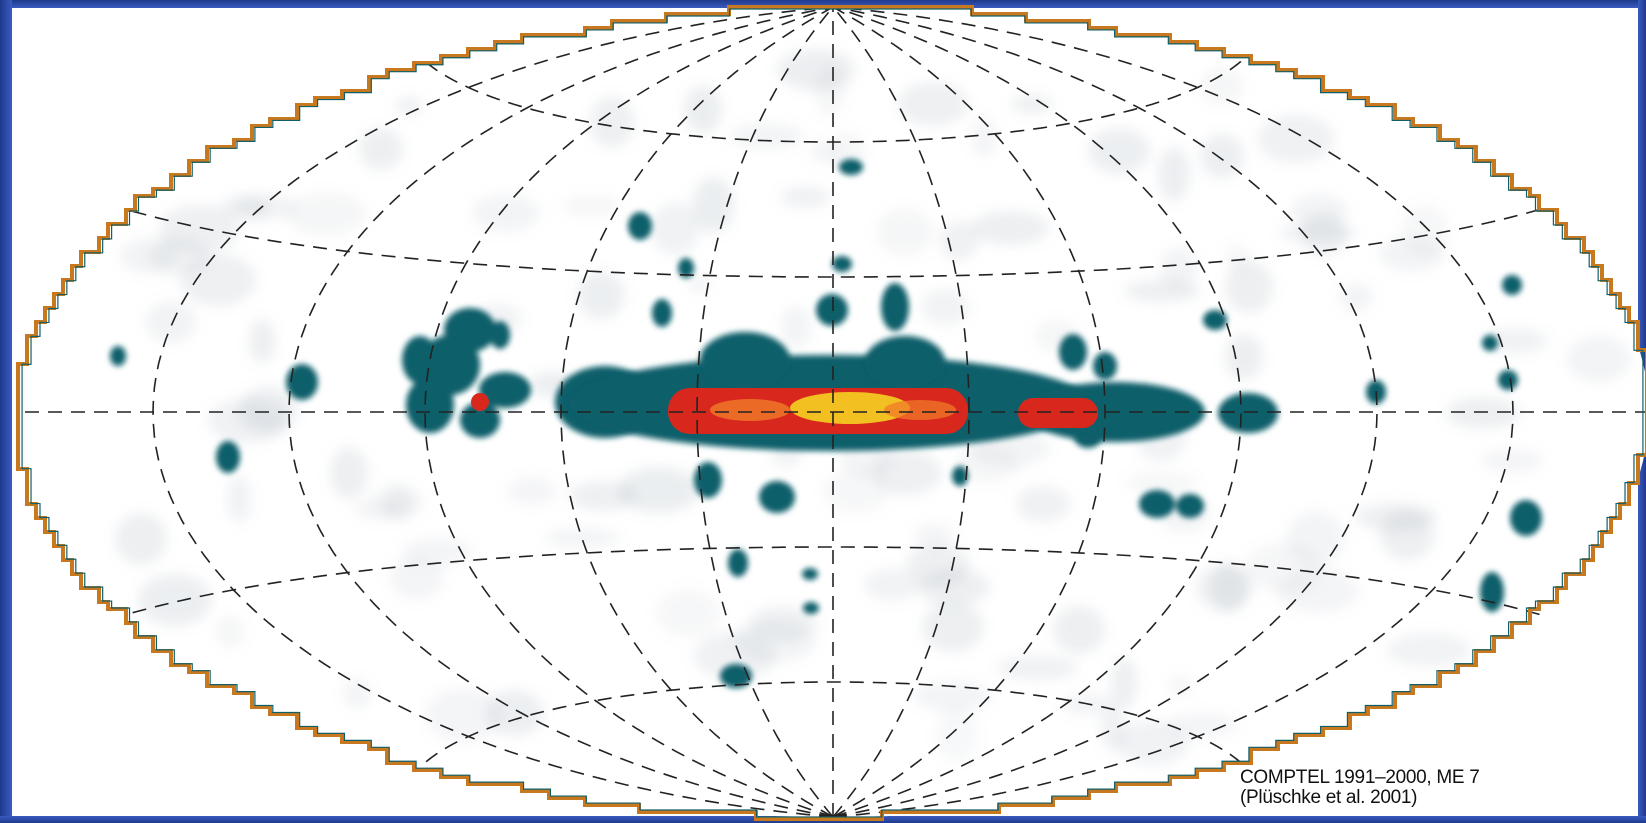  I want to click on meridian-line, so click(901, 412).